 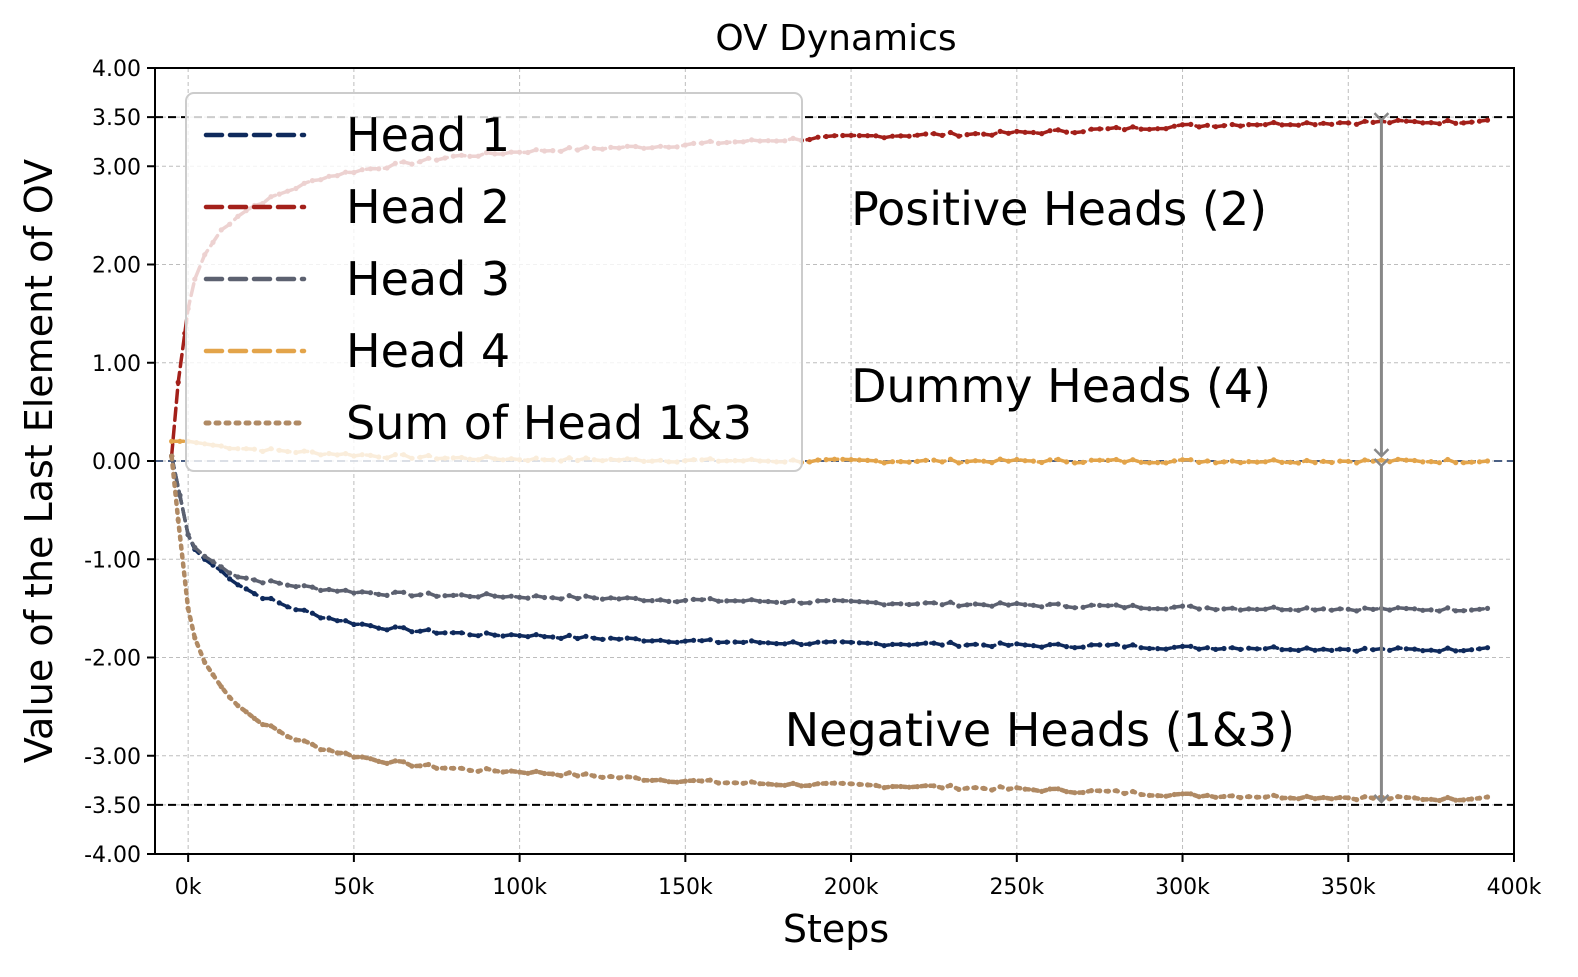 I want to click on y-tick-label: -3.00, so click(x=112, y=757).